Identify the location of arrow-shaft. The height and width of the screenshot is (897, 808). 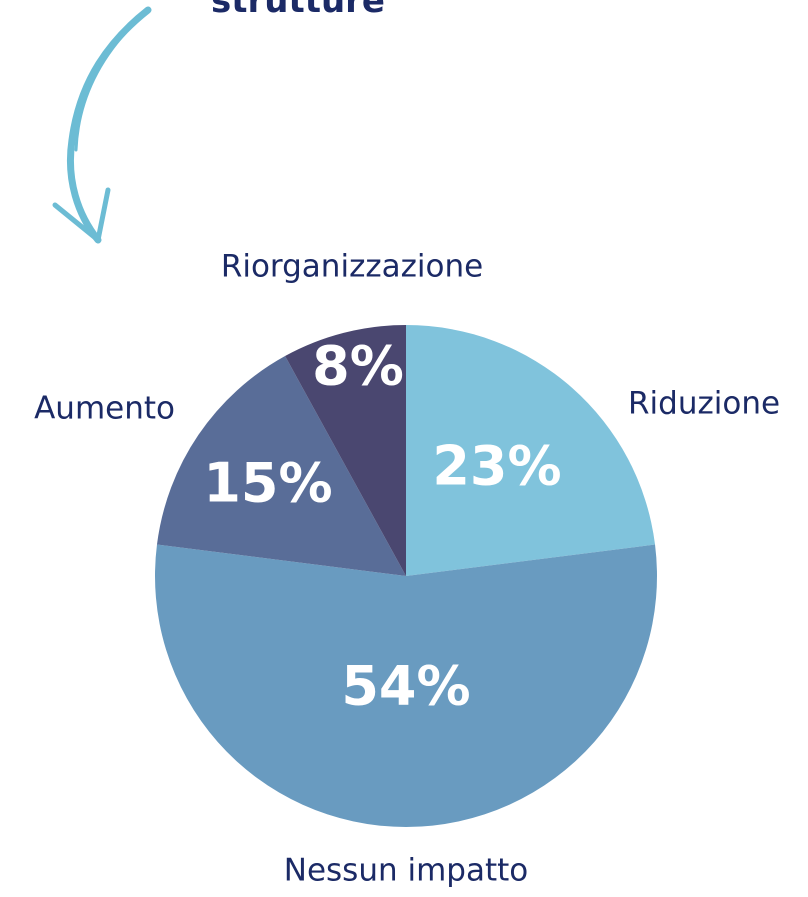
(109, 125).